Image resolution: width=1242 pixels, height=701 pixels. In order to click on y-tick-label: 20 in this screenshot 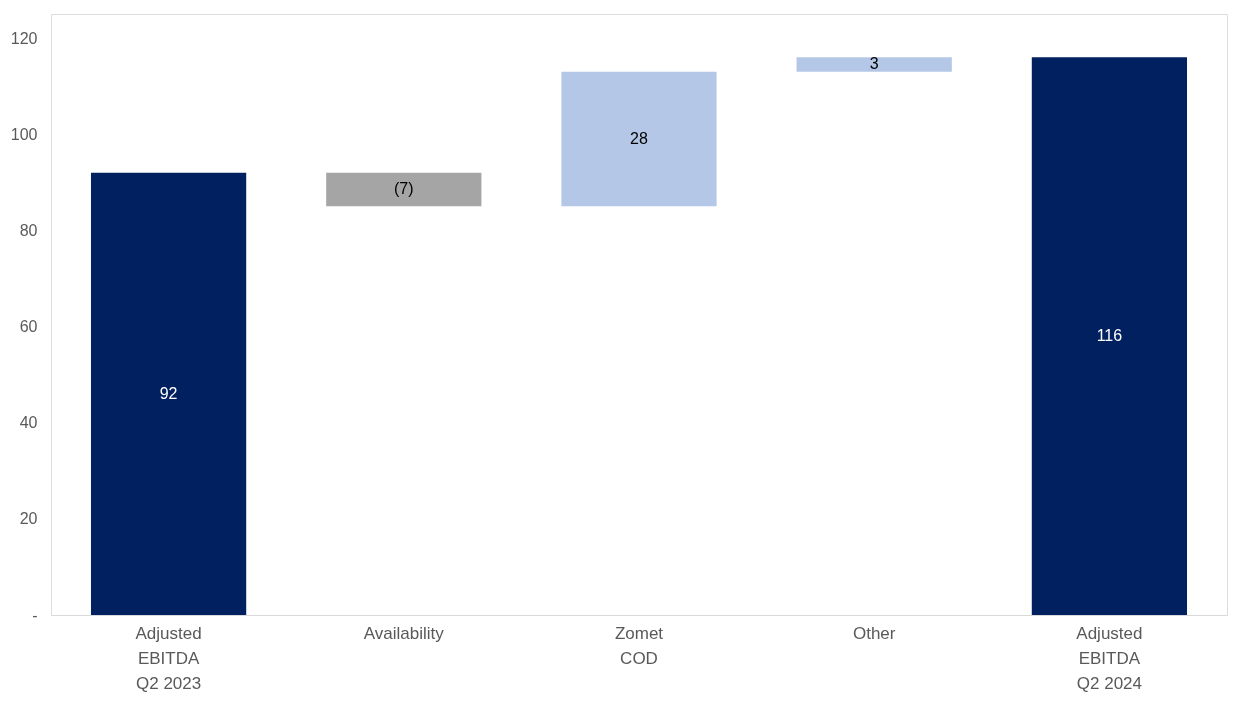, I will do `click(28, 519)`.